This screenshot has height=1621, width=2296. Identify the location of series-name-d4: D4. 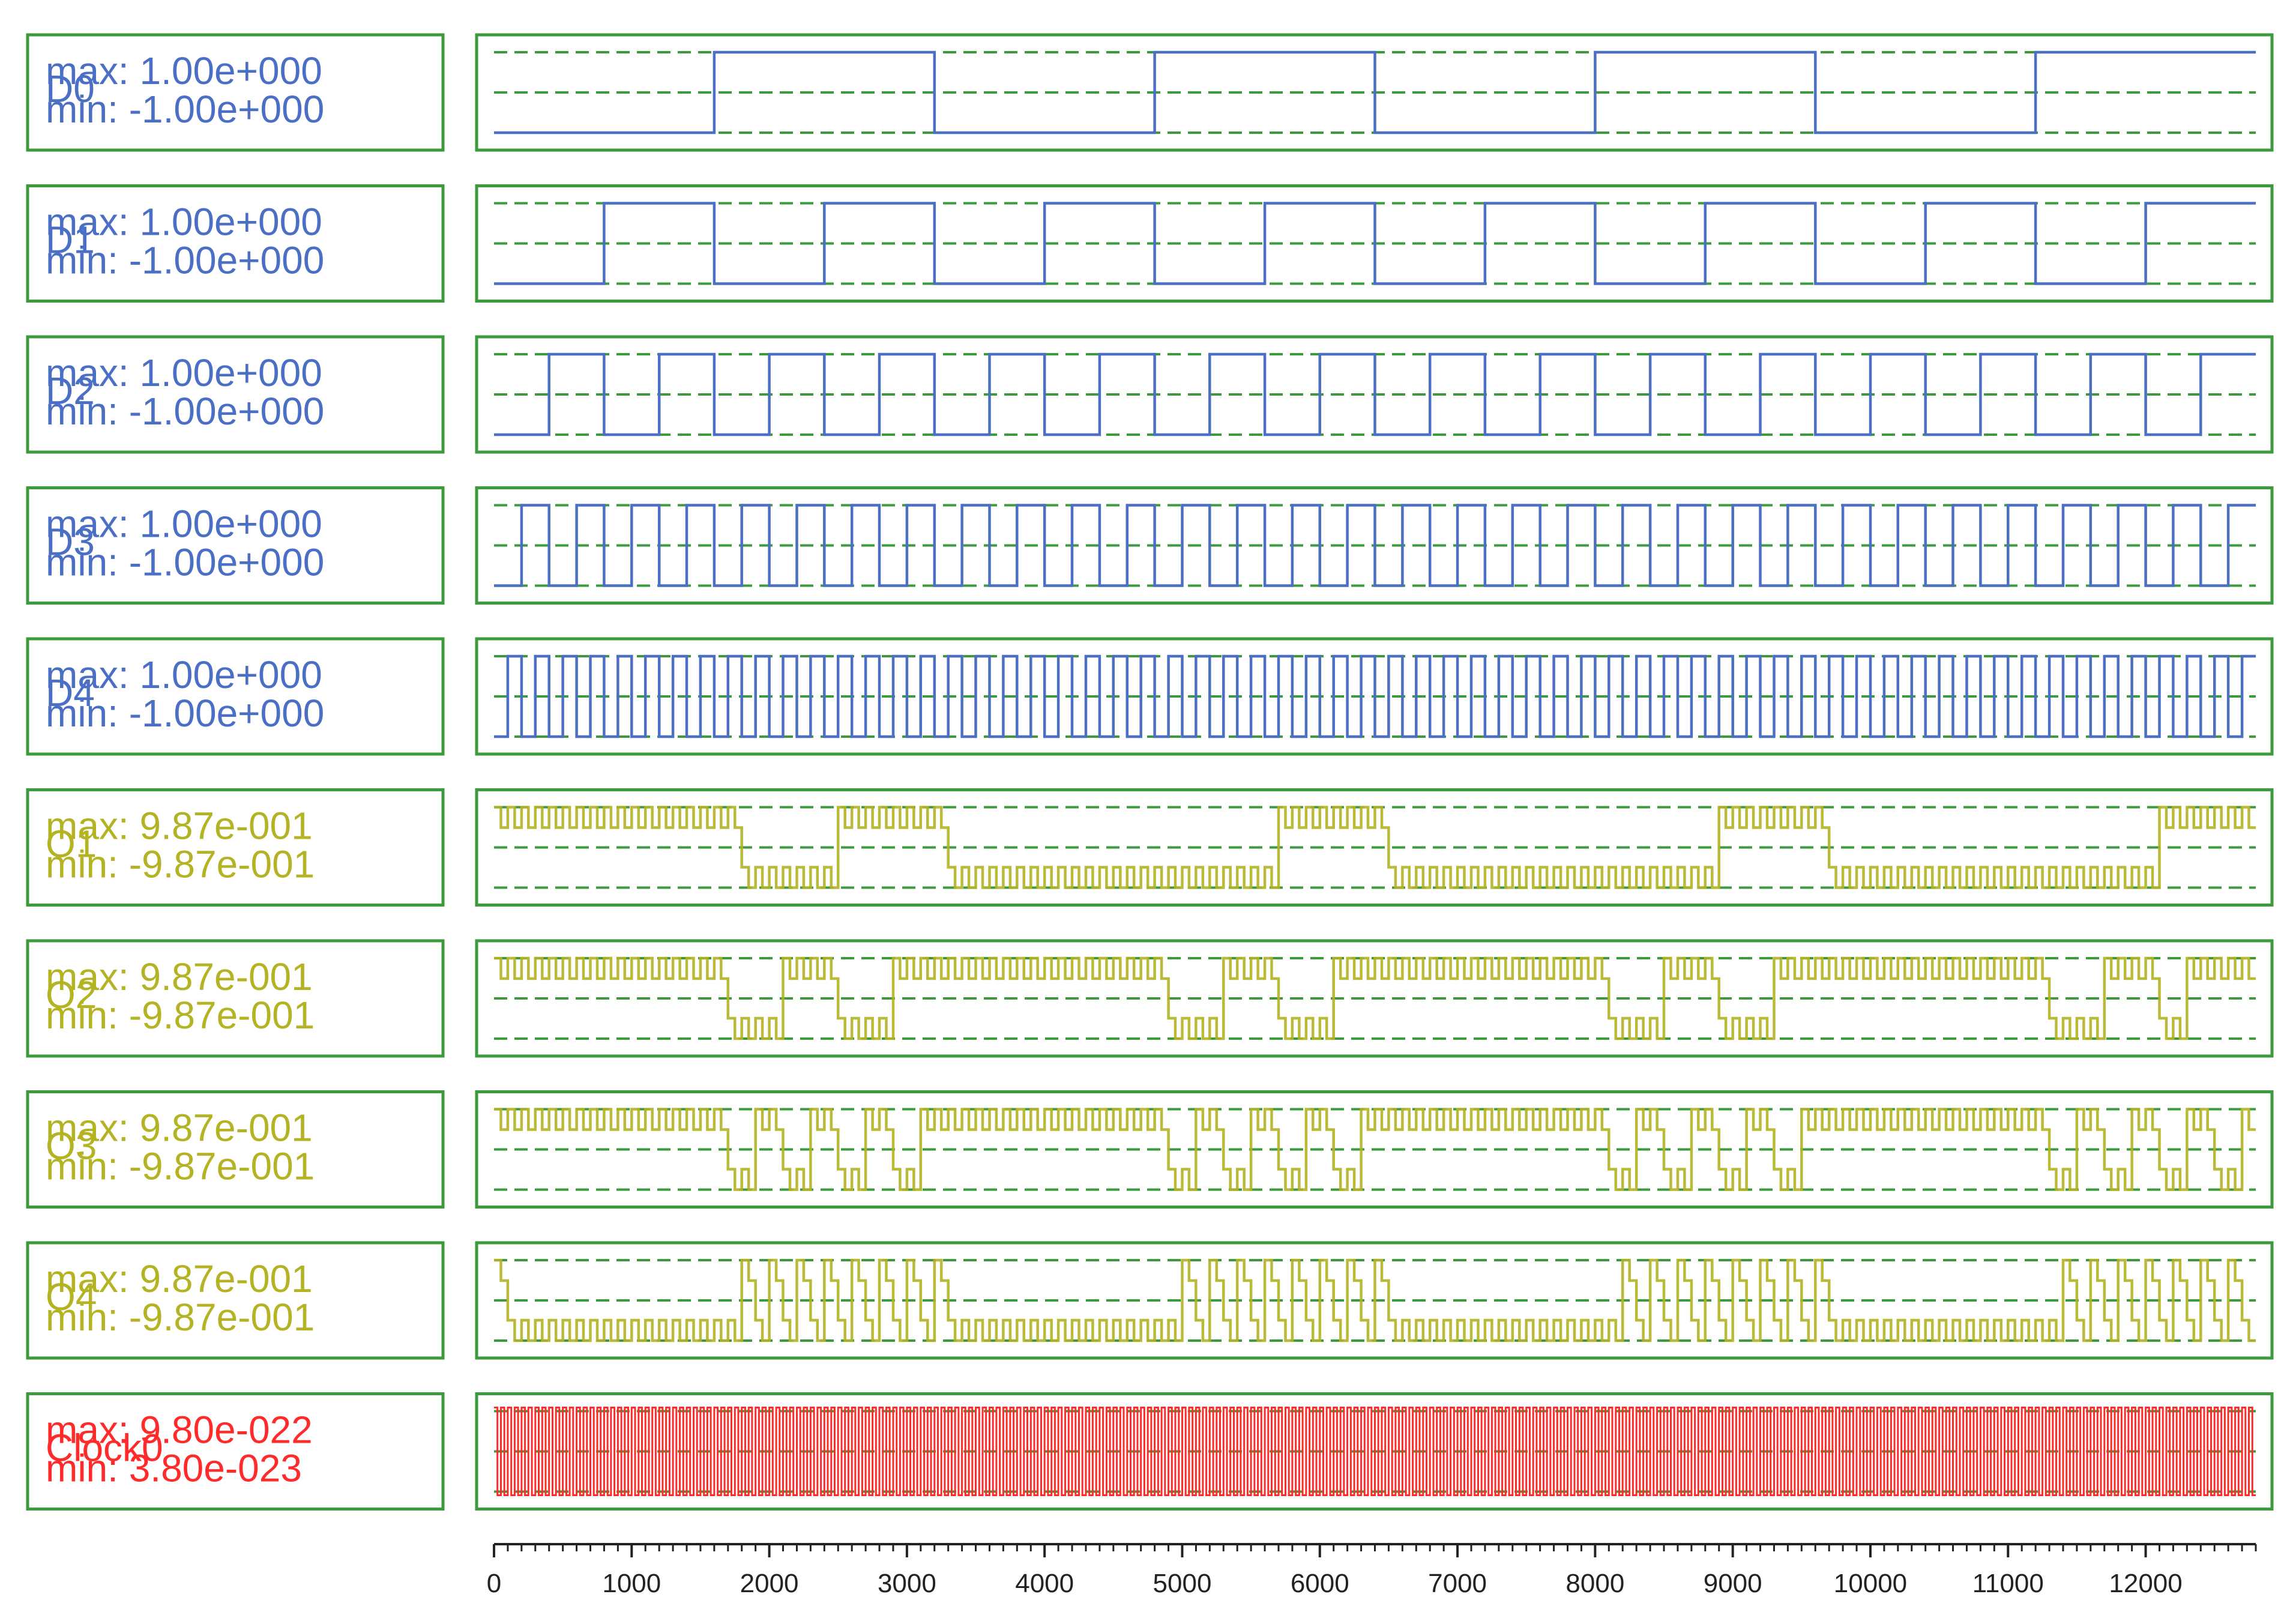
(70, 692).